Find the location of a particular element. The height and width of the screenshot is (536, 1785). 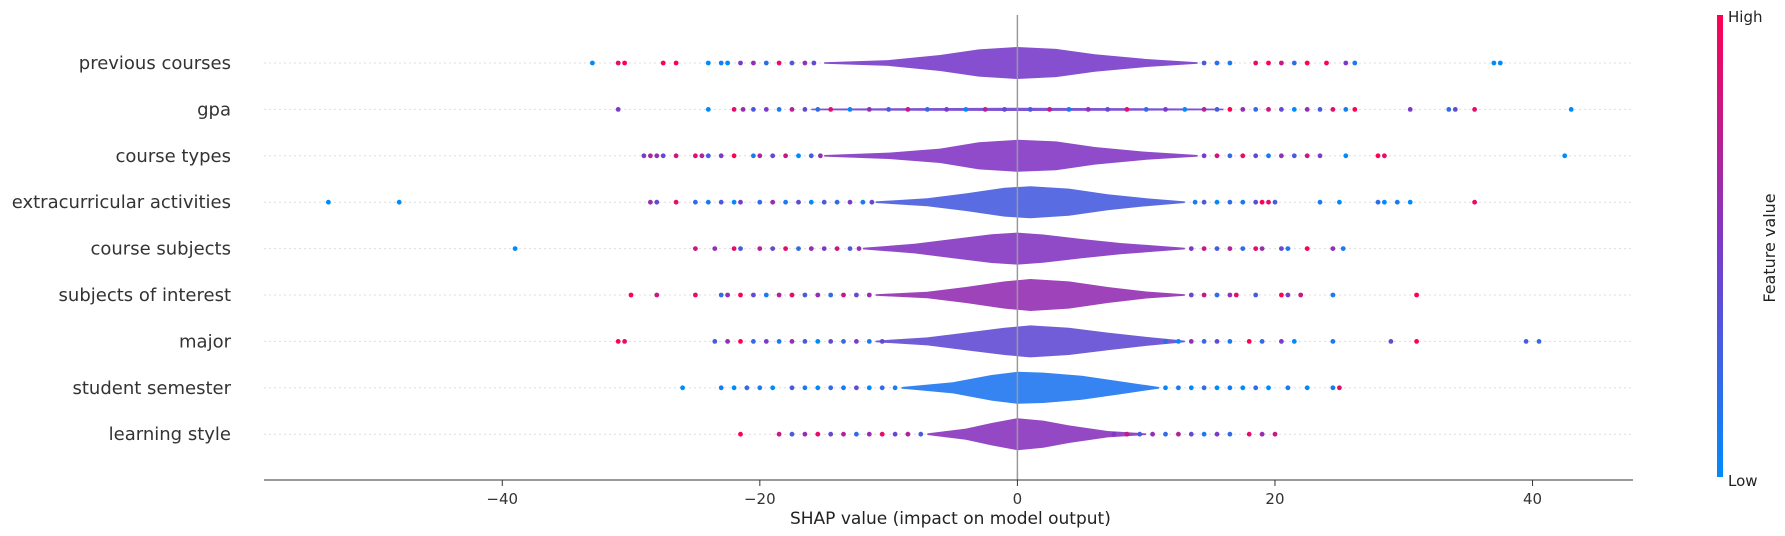

colorbar: High Low Feature value is located at coordinates (1748, 249).